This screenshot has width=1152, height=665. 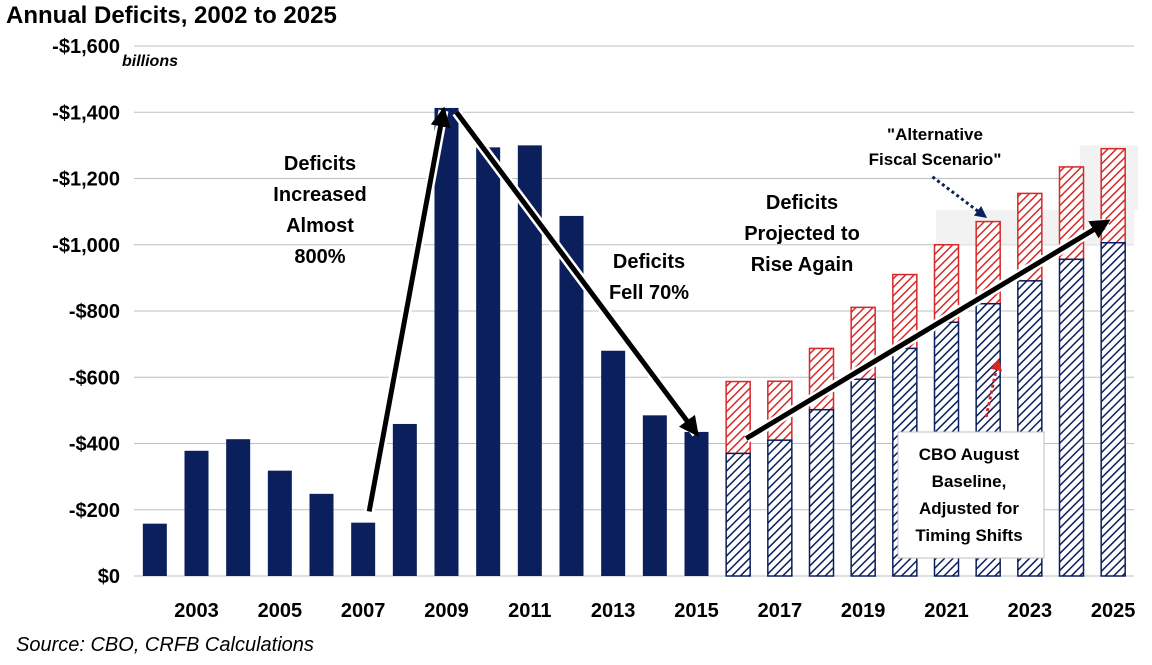 What do you see at coordinates (968, 535) in the screenshot?
I see `annotation-line: Timing Shifts` at bounding box center [968, 535].